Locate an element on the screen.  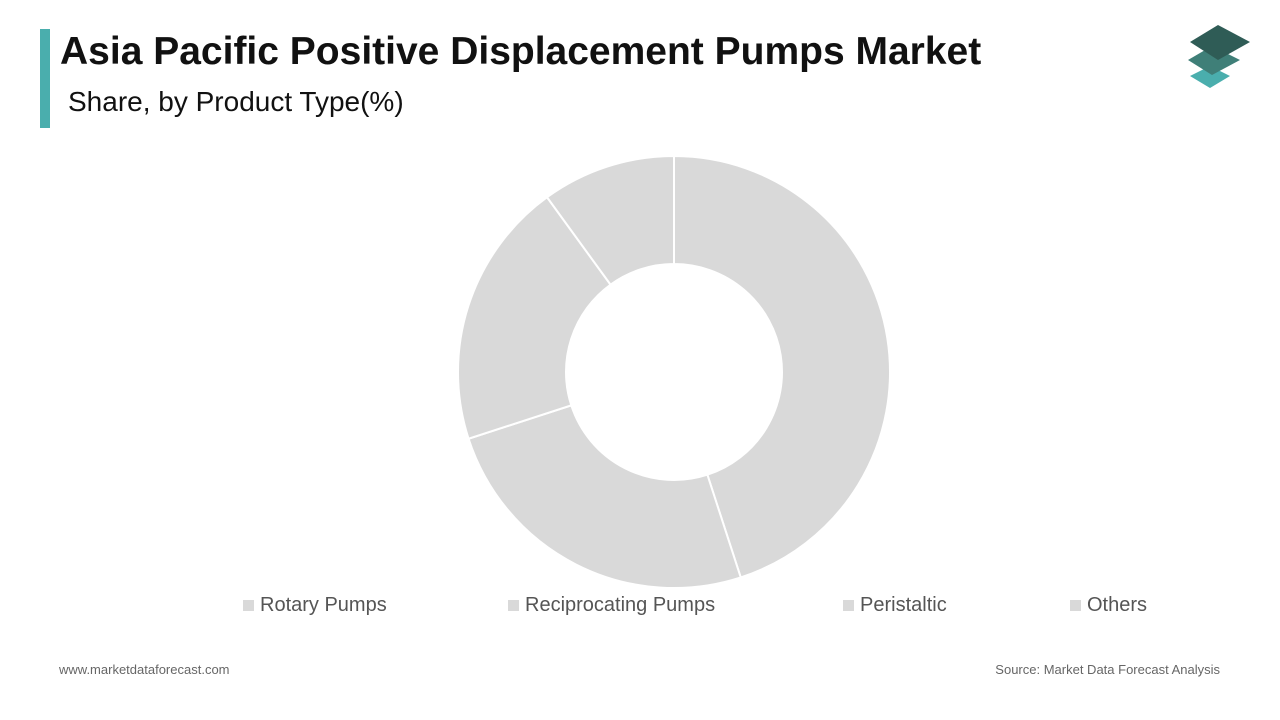
legend-item: Peristaltic is located at coordinates (895, 605).